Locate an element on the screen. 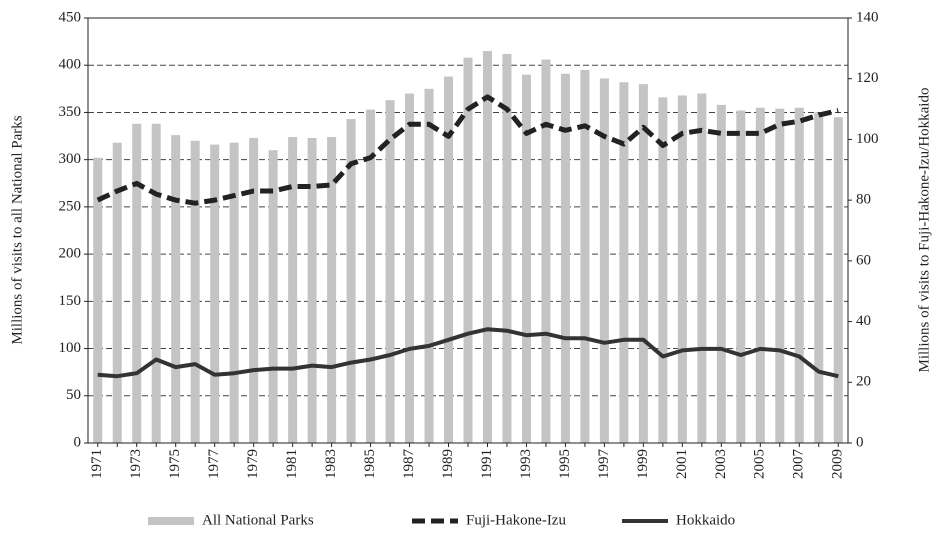  x-tick-label: 1989 is located at coordinates (448, 464).